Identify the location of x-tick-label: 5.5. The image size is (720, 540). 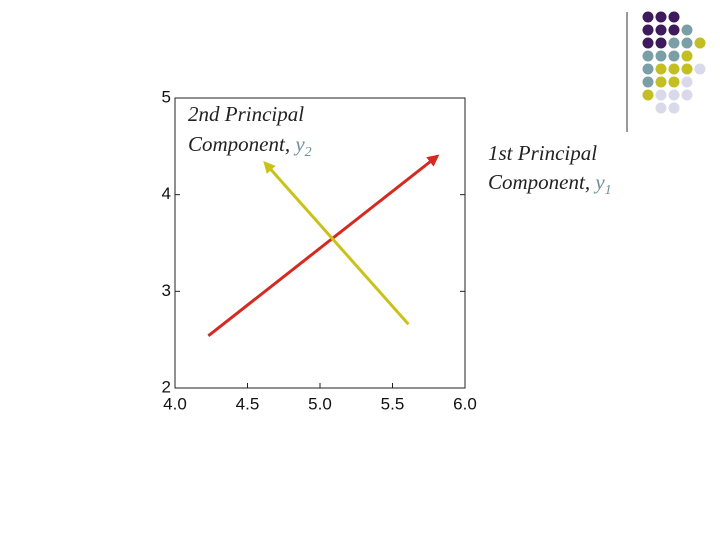
(393, 403).